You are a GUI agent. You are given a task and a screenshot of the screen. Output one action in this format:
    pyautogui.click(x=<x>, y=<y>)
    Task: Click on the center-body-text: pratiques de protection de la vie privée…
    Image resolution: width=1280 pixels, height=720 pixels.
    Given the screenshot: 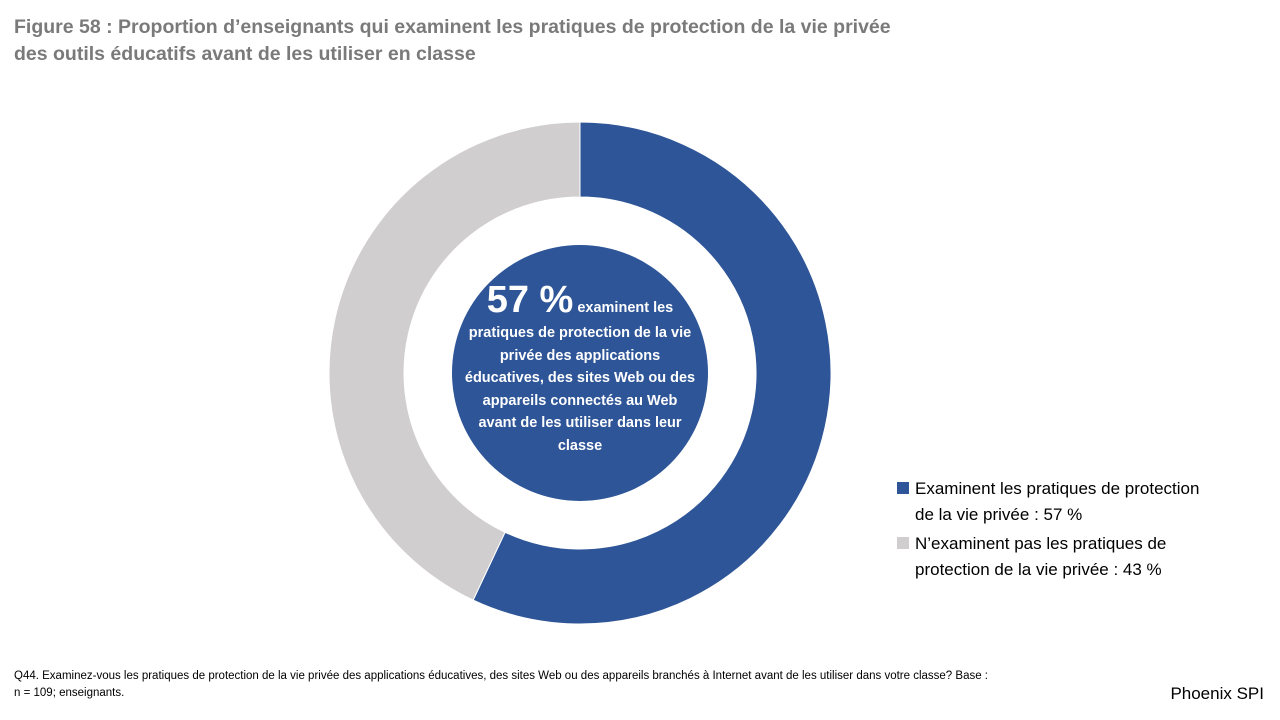 What is the action you would take?
    pyautogui.click(x=580, y=389)
    